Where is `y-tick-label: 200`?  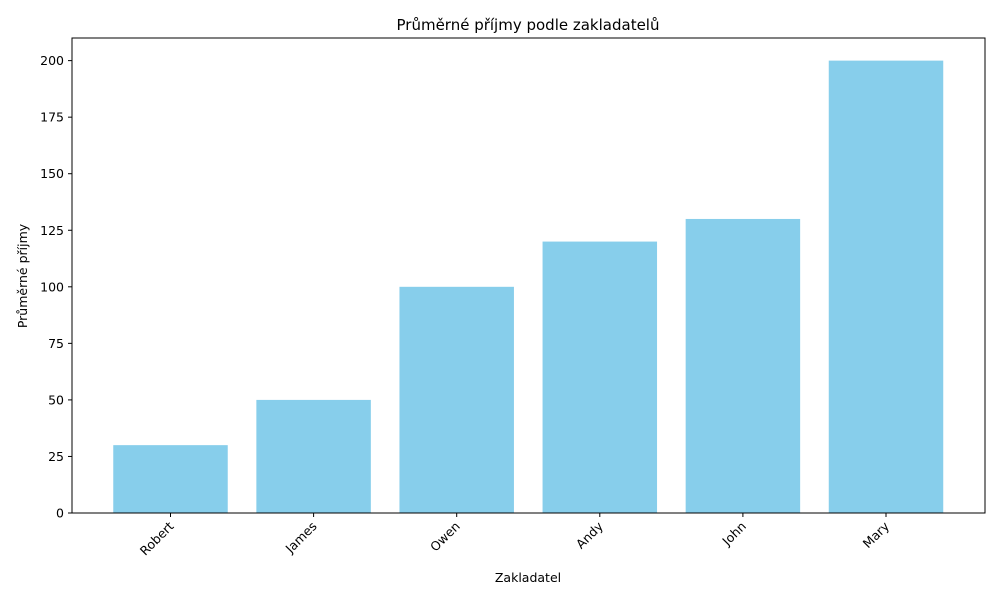 y-tick-label: 200 is located at coordinates (52, 60).